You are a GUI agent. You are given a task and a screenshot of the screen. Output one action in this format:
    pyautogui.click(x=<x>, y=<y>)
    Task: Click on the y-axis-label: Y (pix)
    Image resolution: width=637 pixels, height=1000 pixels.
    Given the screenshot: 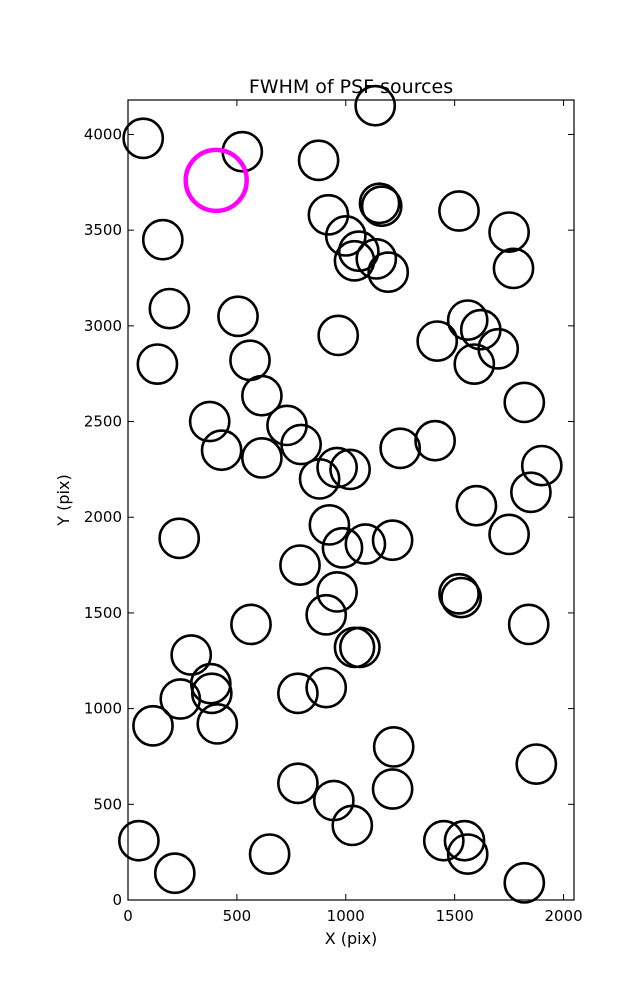 What is the action you would take?
    pyautogui.click(x=63, y=500)
    